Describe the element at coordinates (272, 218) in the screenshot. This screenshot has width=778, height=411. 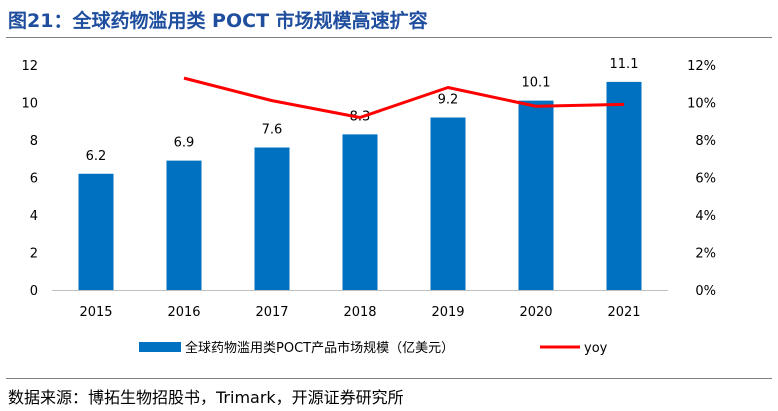
I see `bar-2017` at that location.